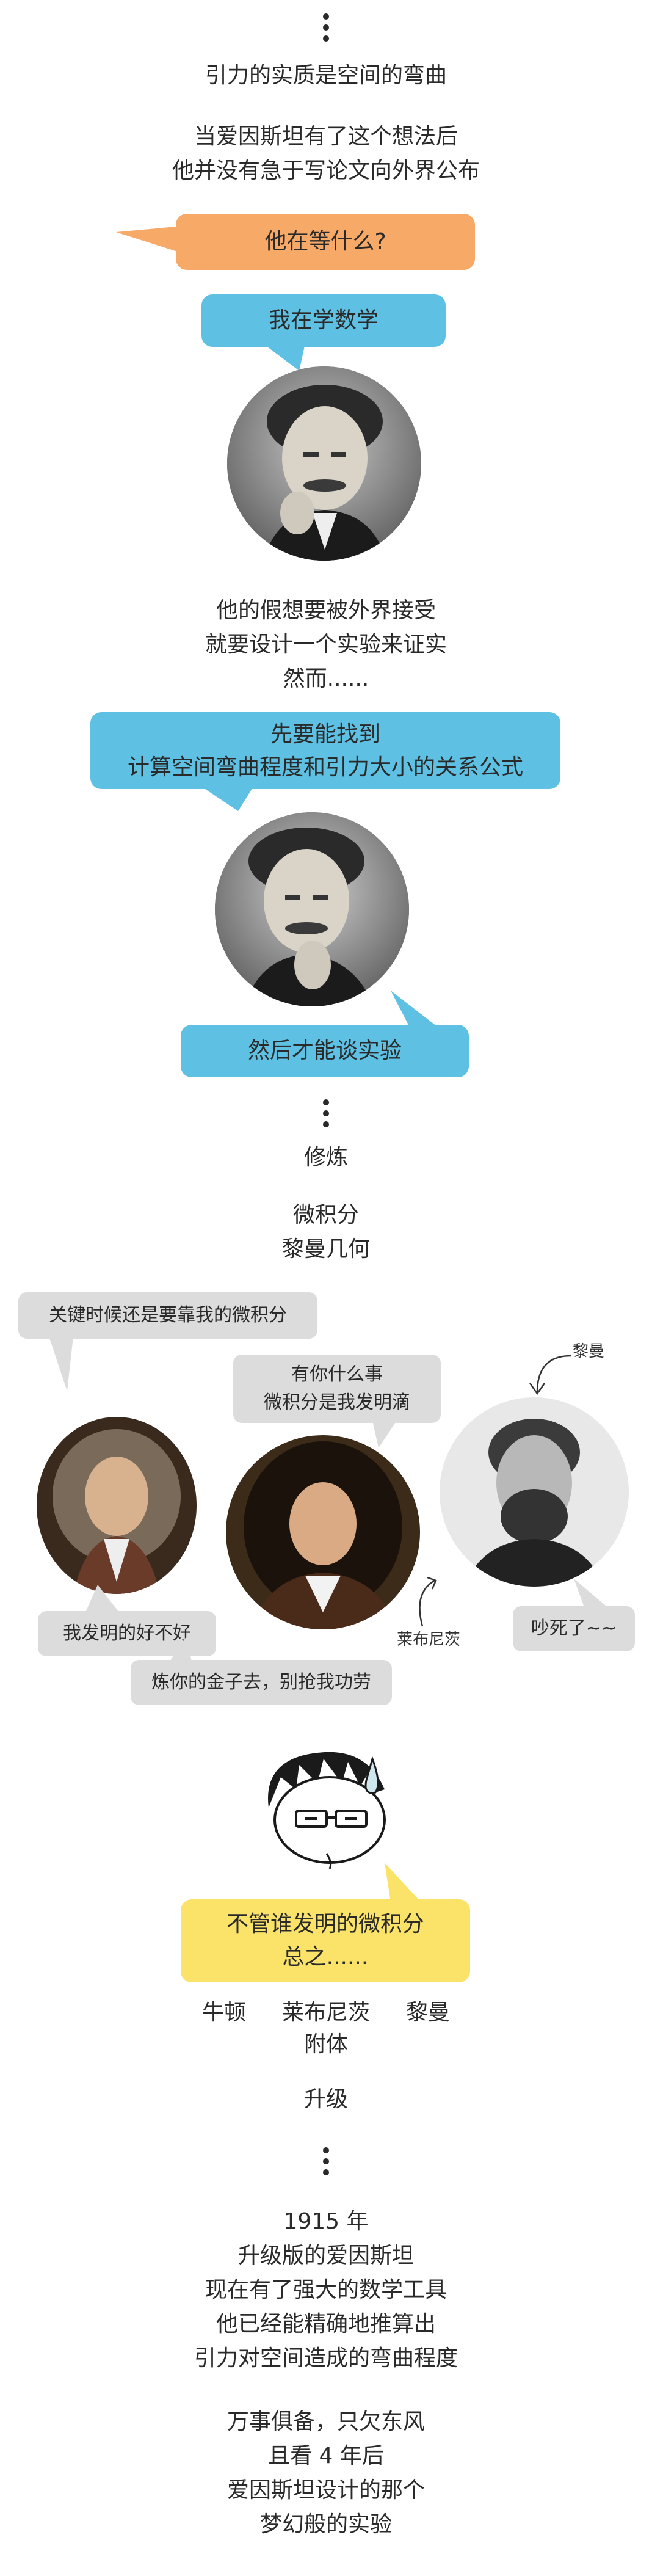  What do you see at coordinates (325, 2490) in the screenshot?
I see `ending-line-8: 爱因斯坦设计的那个` at bounding box center [325, 2490].